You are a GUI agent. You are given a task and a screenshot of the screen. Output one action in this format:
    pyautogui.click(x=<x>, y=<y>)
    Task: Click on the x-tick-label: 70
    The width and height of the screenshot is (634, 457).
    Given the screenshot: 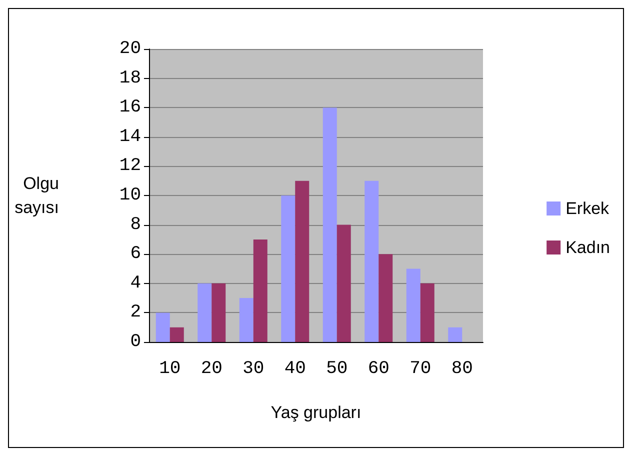 What is the action you would take?
    pyautogui.click(x=421, y=369)
    